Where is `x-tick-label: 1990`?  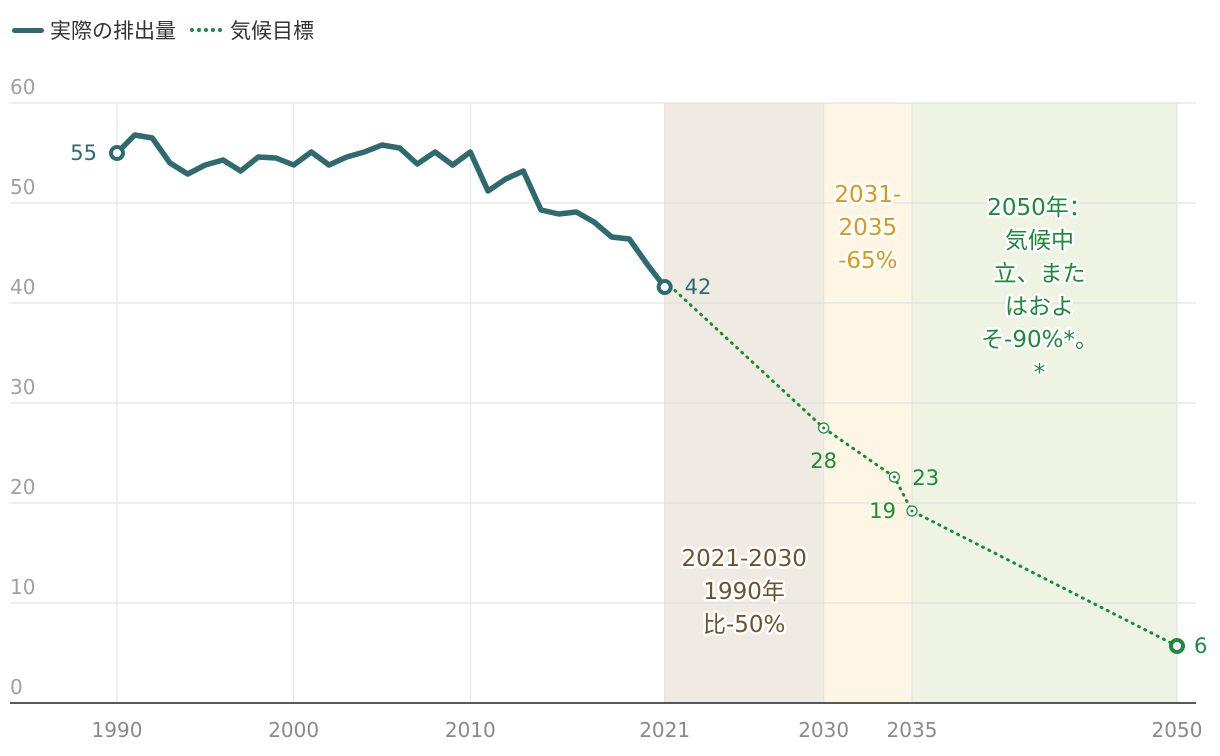
x-tick-label: 1990 is located at coordinates (117, 730).